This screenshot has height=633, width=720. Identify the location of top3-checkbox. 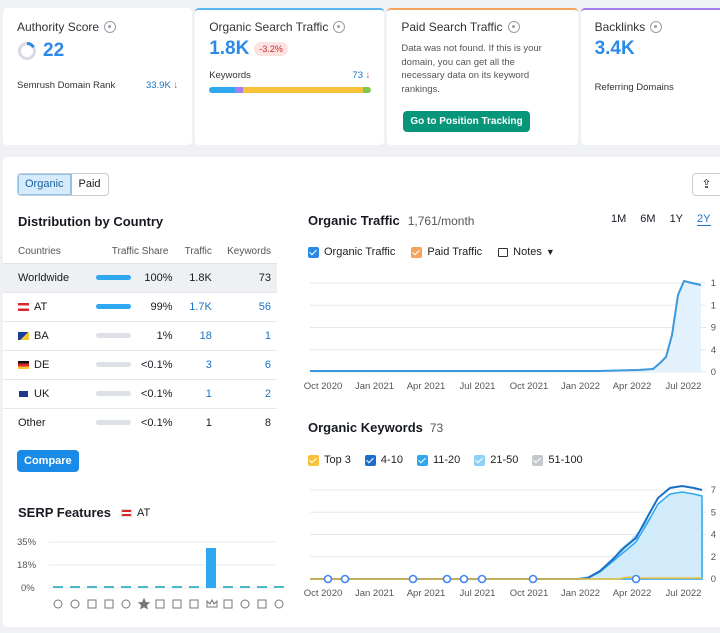
(313, 460).